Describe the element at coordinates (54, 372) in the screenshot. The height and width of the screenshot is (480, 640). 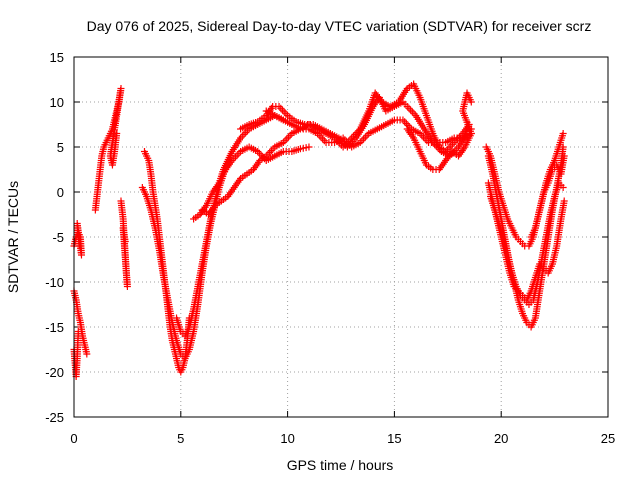
I see `y-tick-label: -20` at that location.